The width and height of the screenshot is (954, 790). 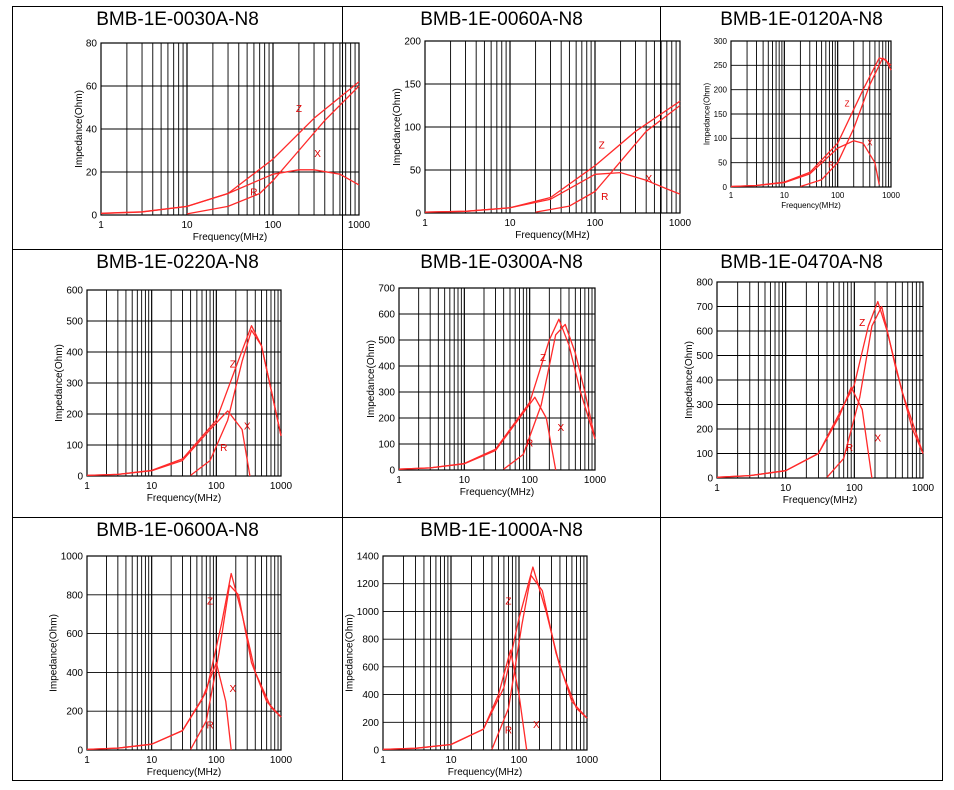 I want to click on chart-title: BMB-1E-1000A-N8, so click(x=501, y=530).